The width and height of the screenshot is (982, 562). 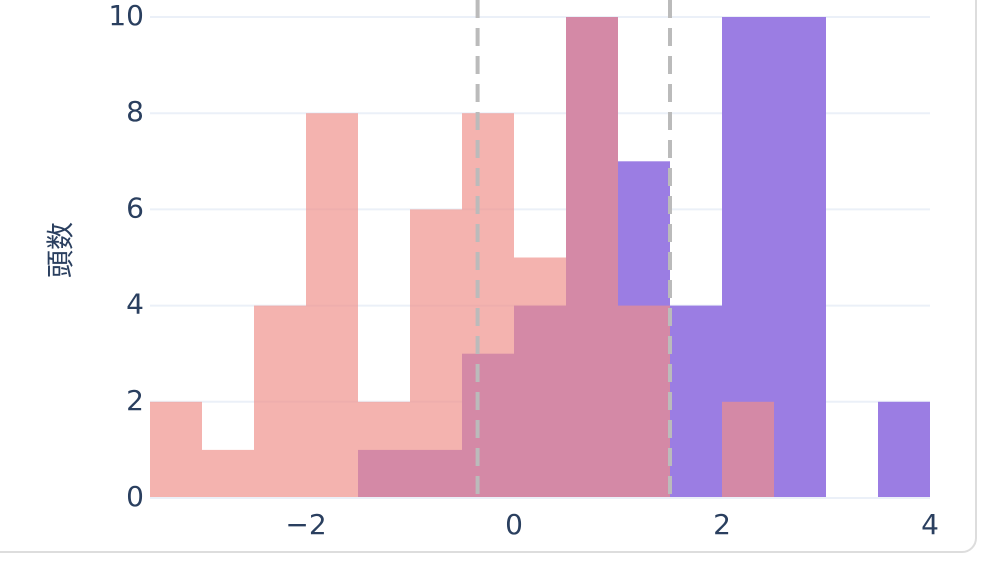 I want to click on y-tick-label: 6, so click(x=135, y=207).